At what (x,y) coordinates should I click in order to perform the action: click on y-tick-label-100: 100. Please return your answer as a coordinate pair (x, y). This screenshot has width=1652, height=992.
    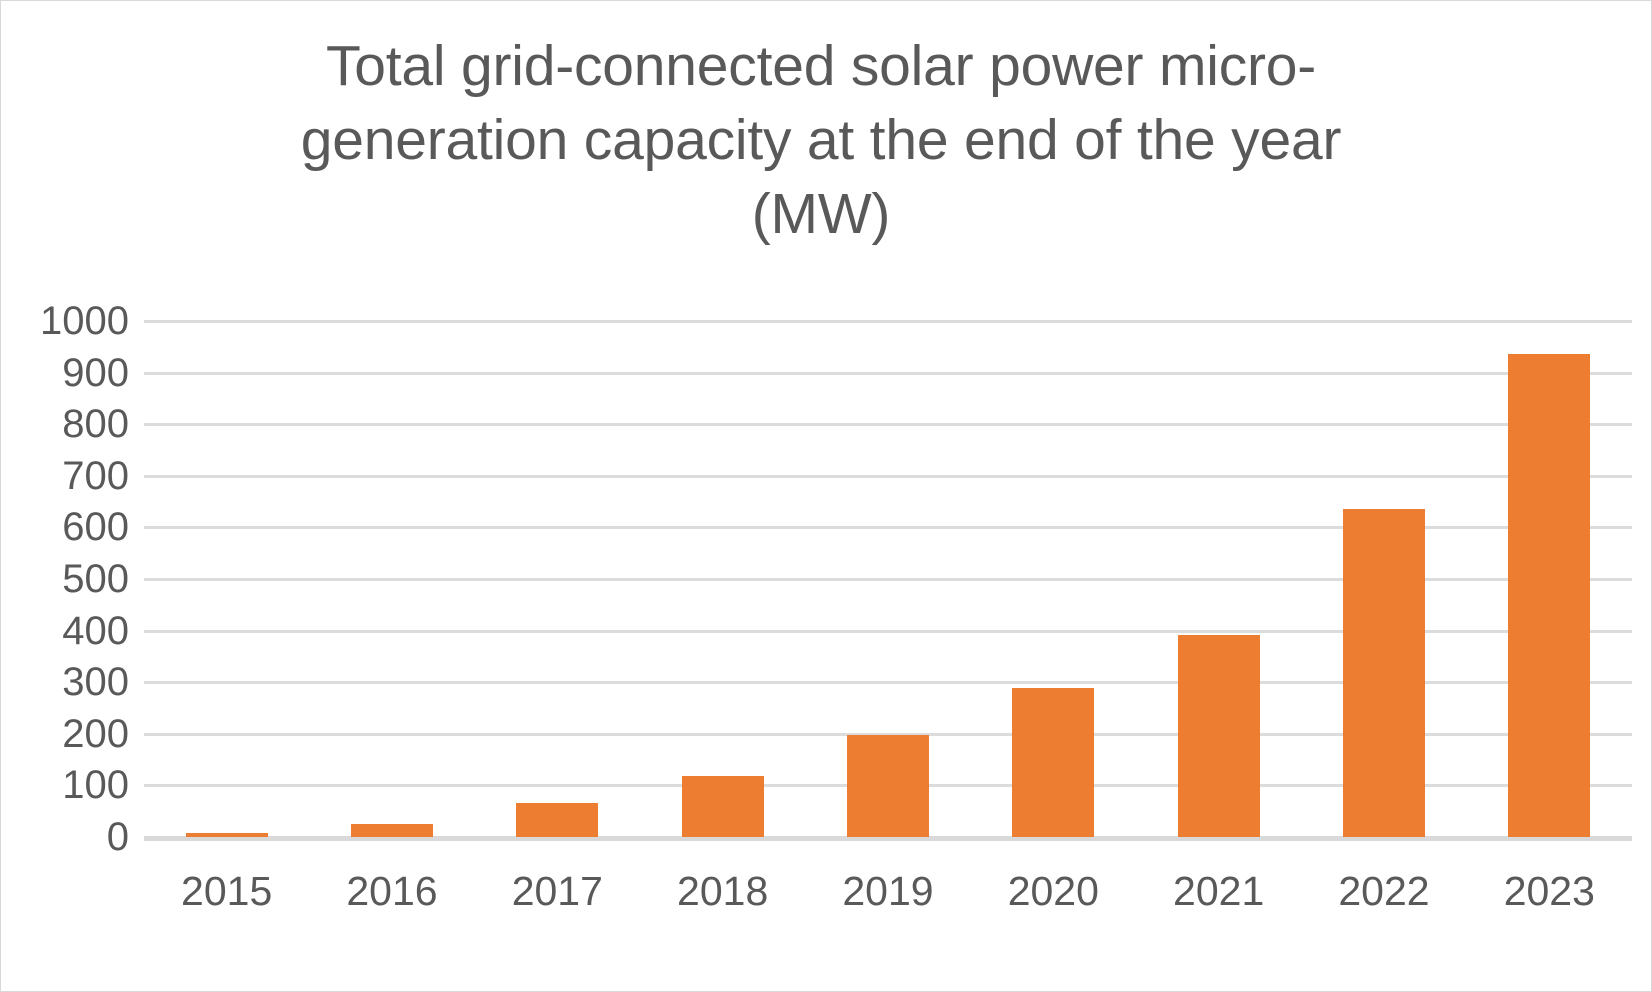
    Looking at the image, I should click on (95, 785).